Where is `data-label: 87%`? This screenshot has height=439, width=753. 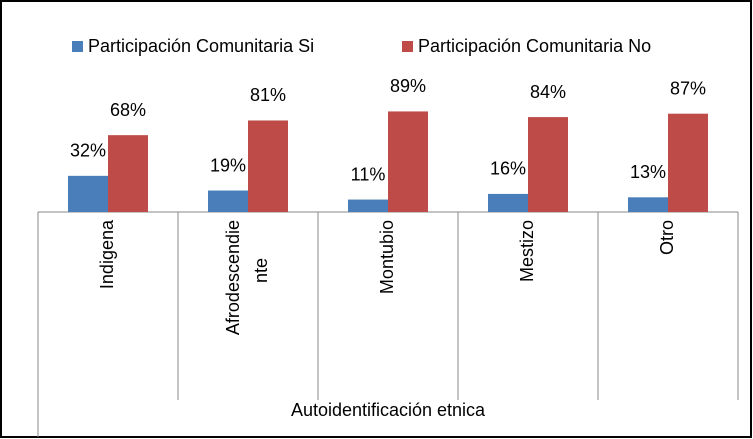
data-label: 87% is located at coordinates (688, 88).